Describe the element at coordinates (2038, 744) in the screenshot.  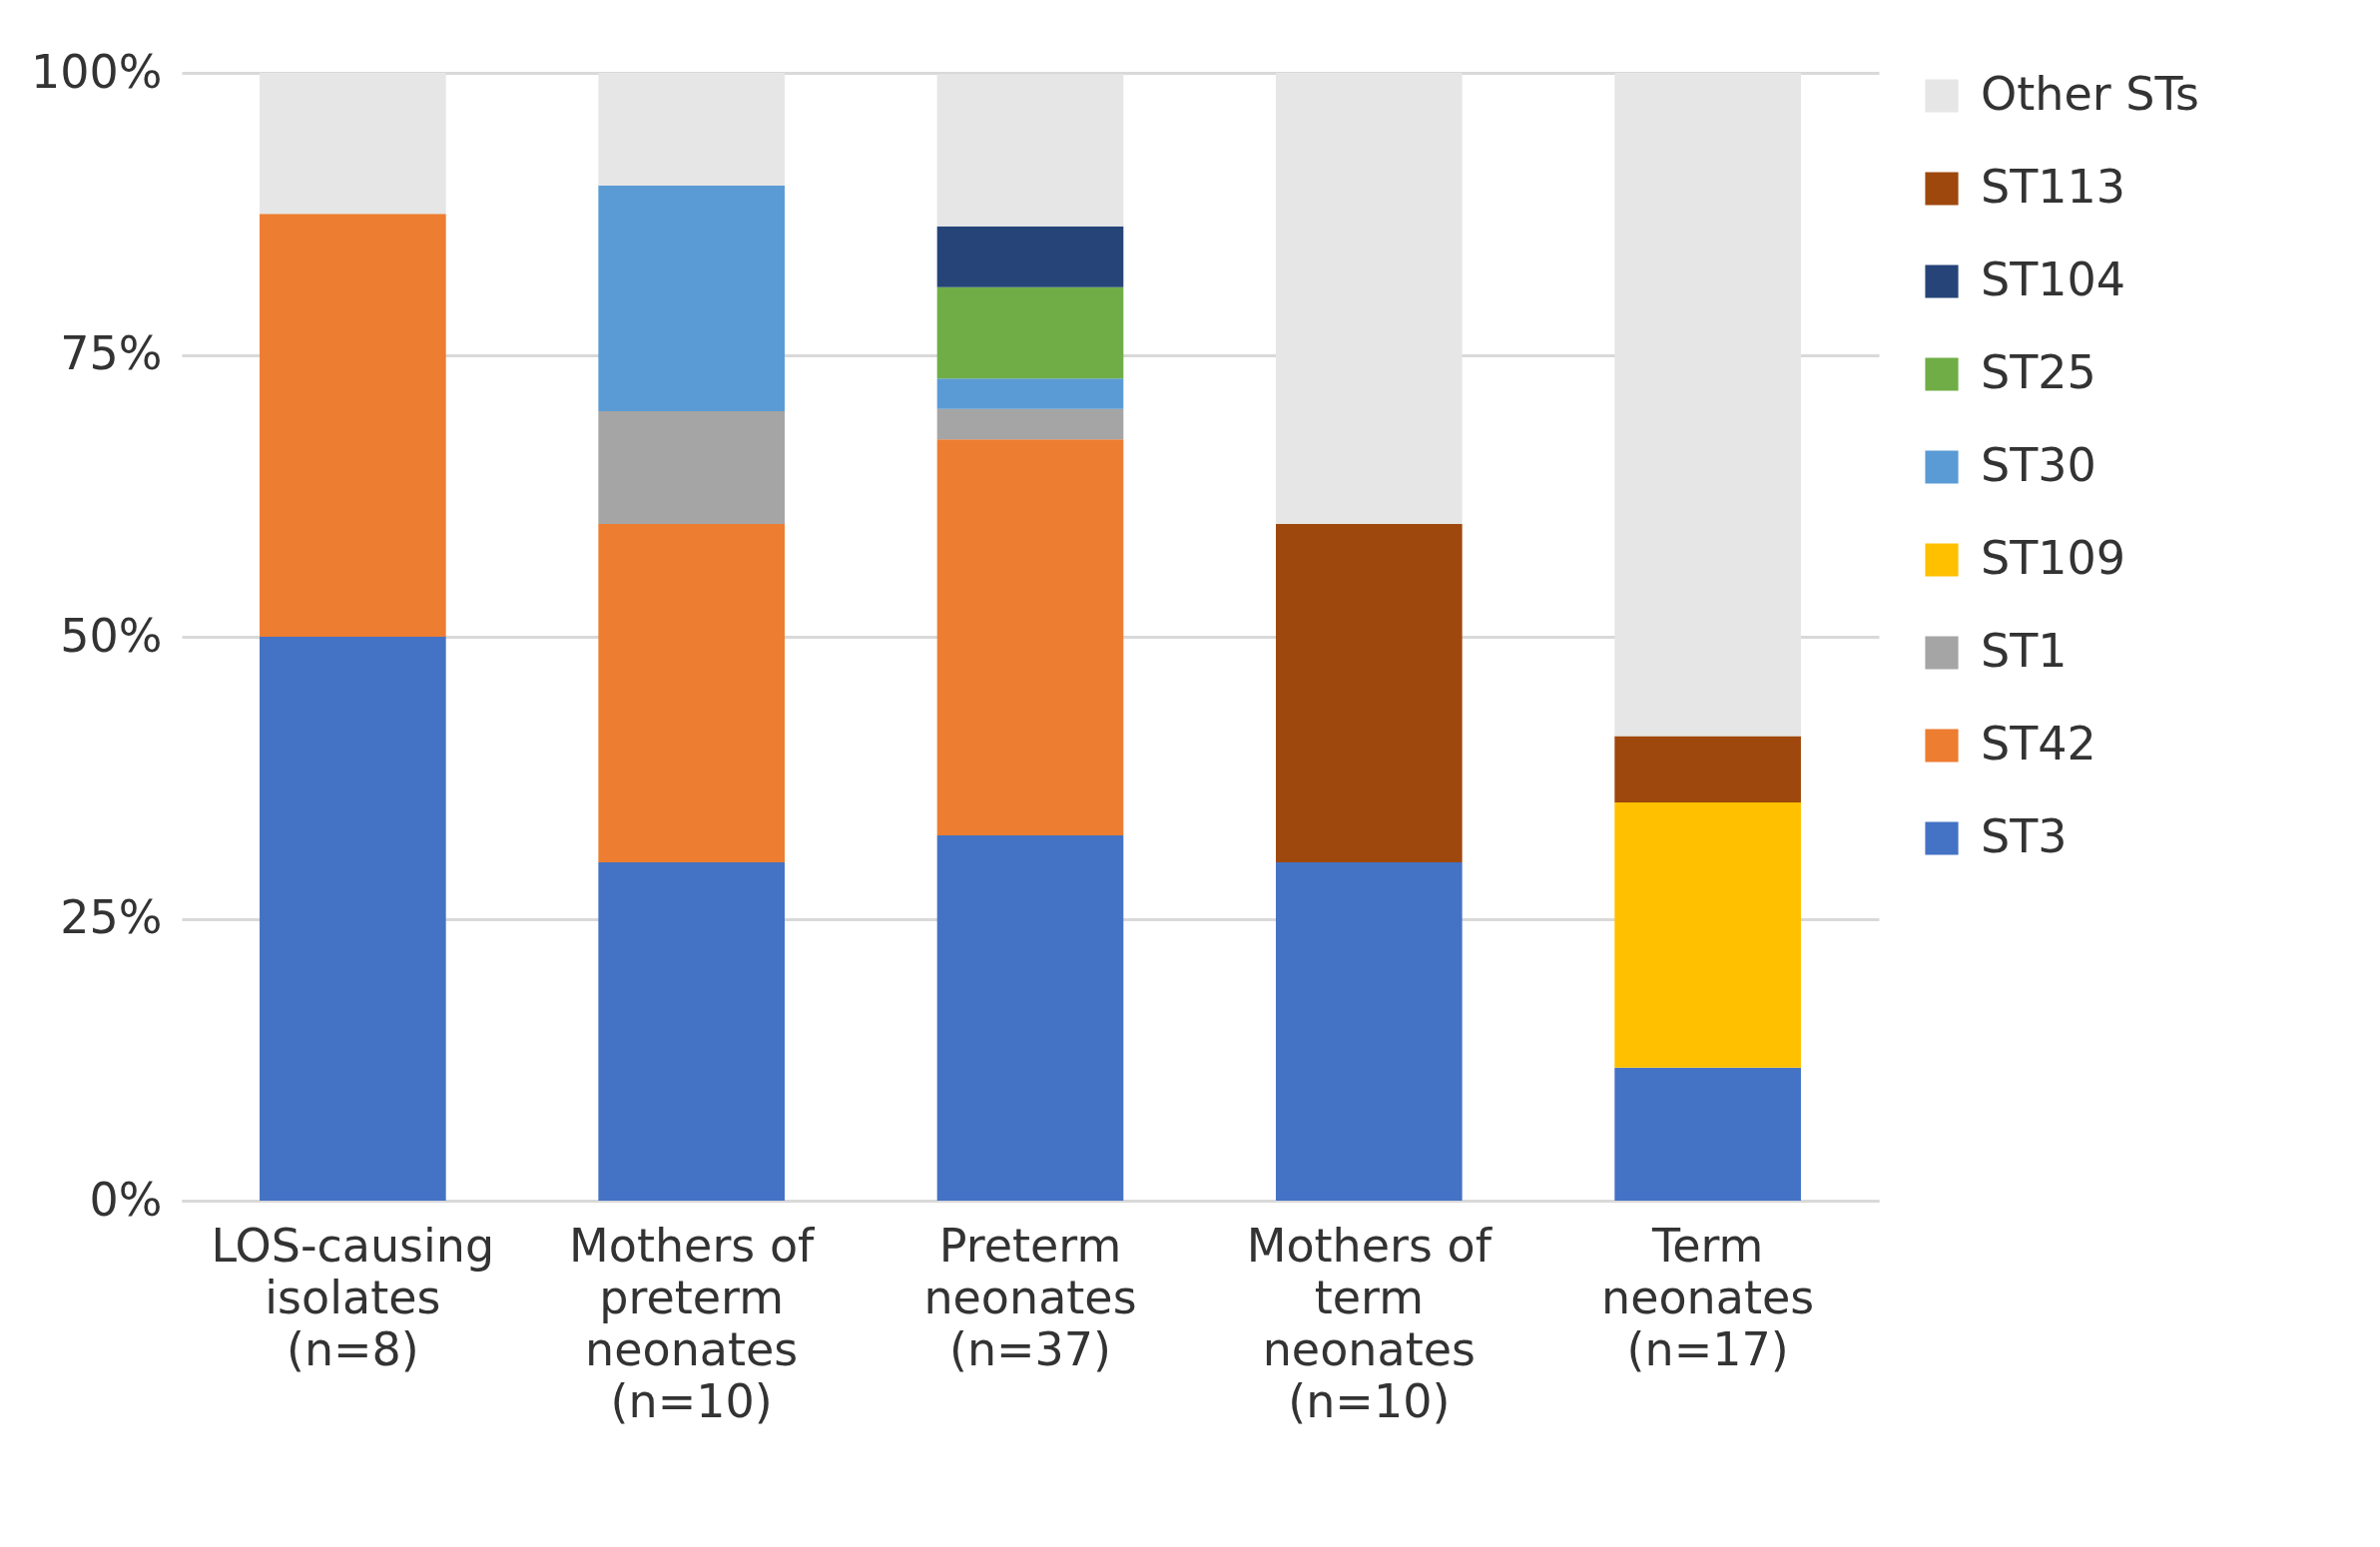
I see `legend-label: ST42` at that location.